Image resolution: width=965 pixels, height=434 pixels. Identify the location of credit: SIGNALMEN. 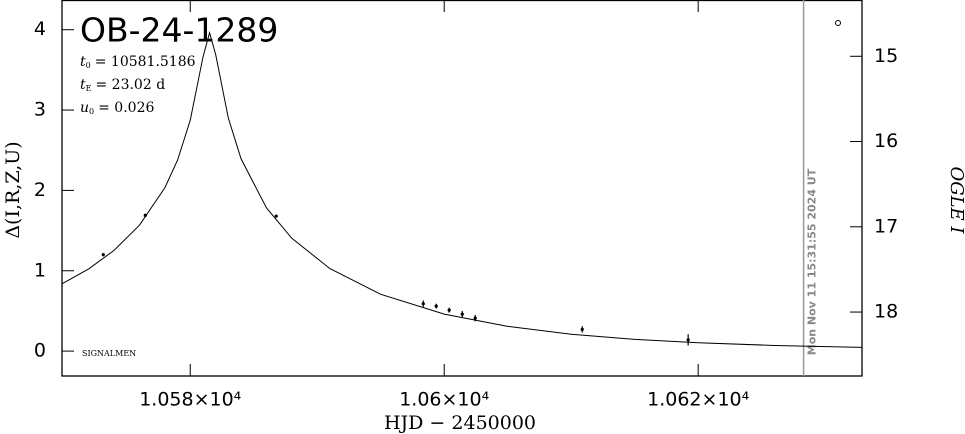
(109, 353).